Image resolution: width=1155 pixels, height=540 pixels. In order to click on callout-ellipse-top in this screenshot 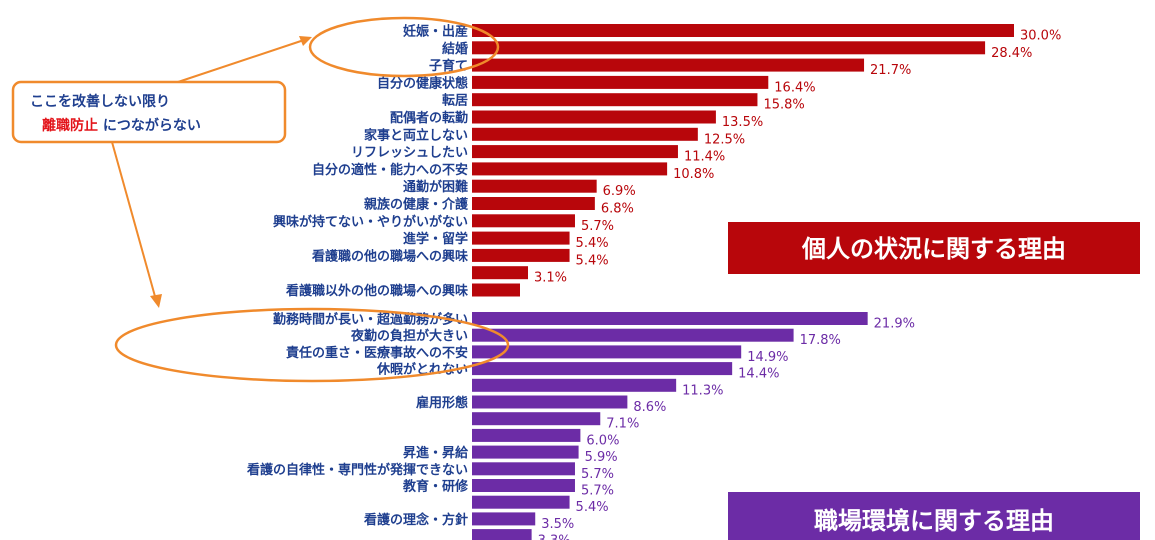, I will do `click(404, 47)`.